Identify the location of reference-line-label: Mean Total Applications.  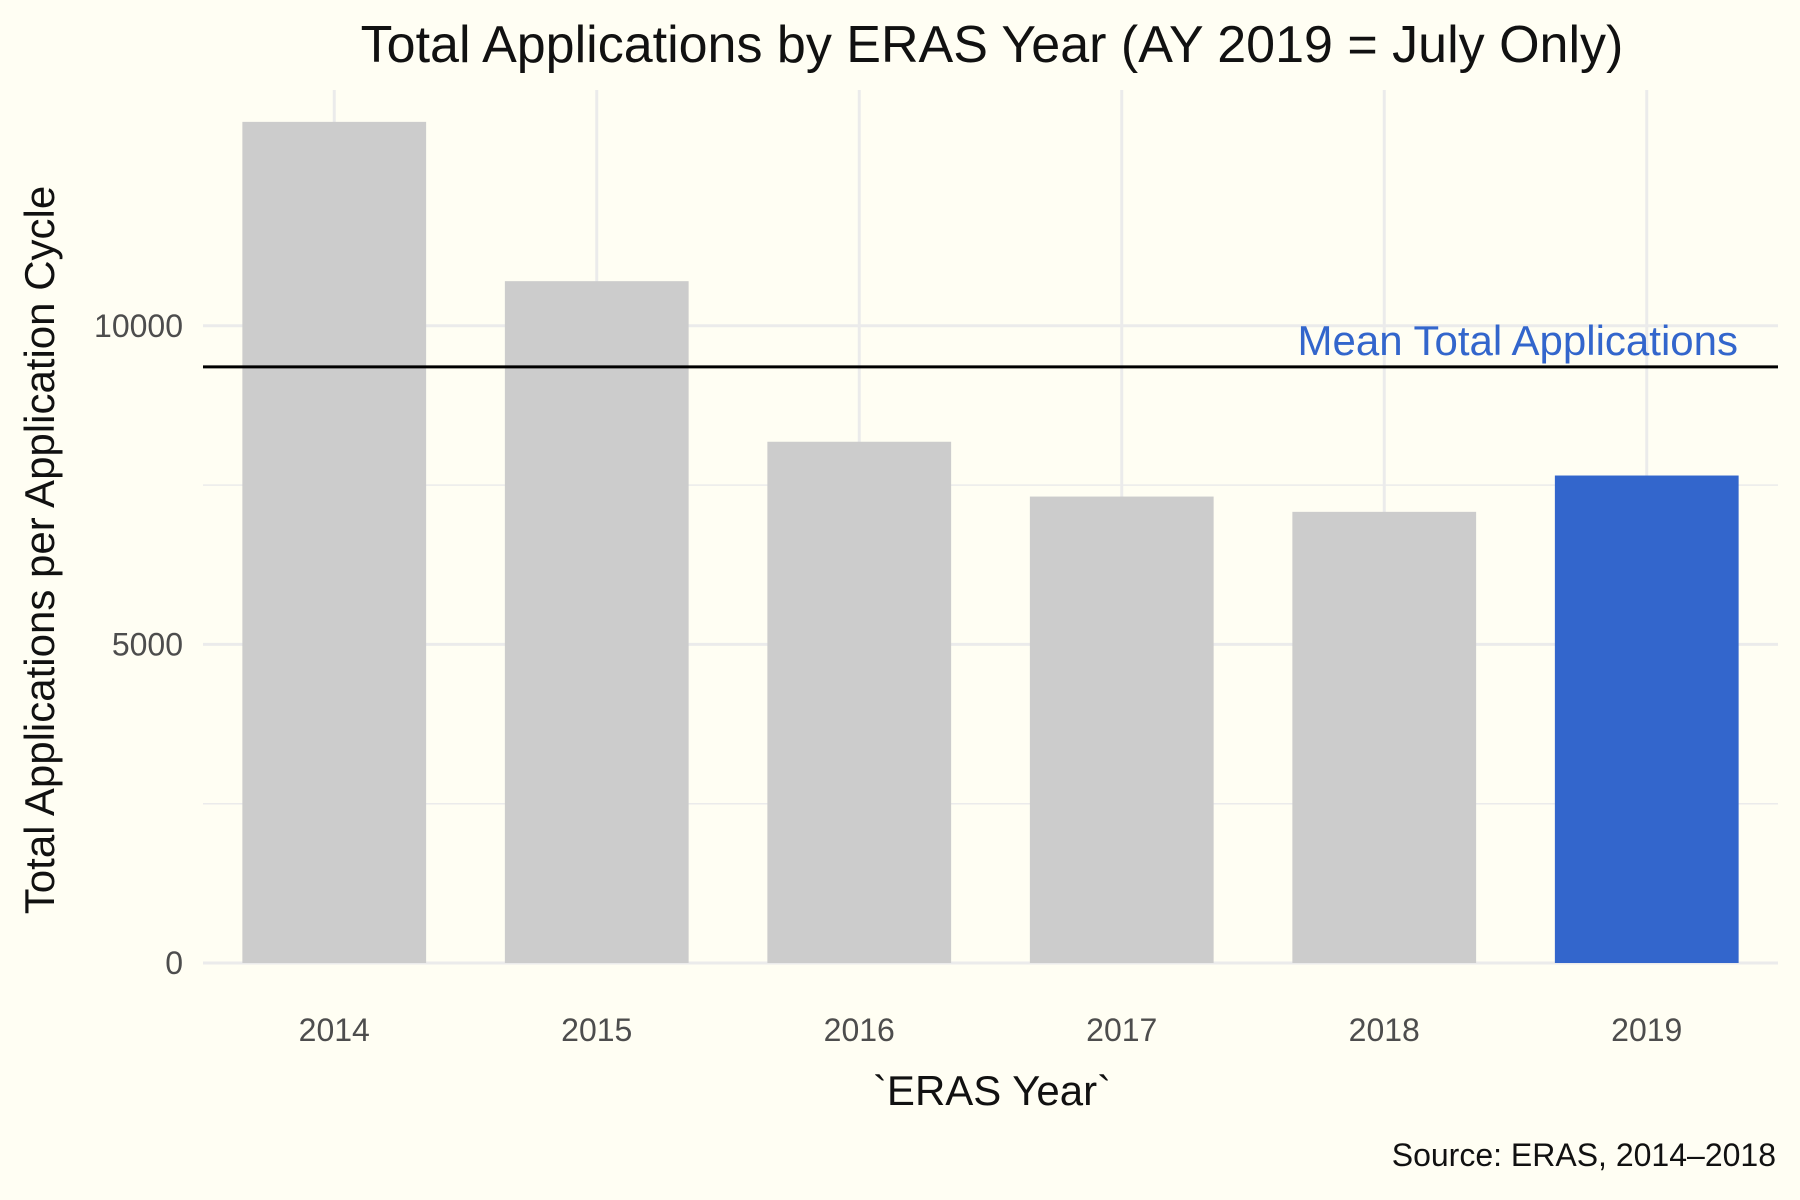
(1517, 340).